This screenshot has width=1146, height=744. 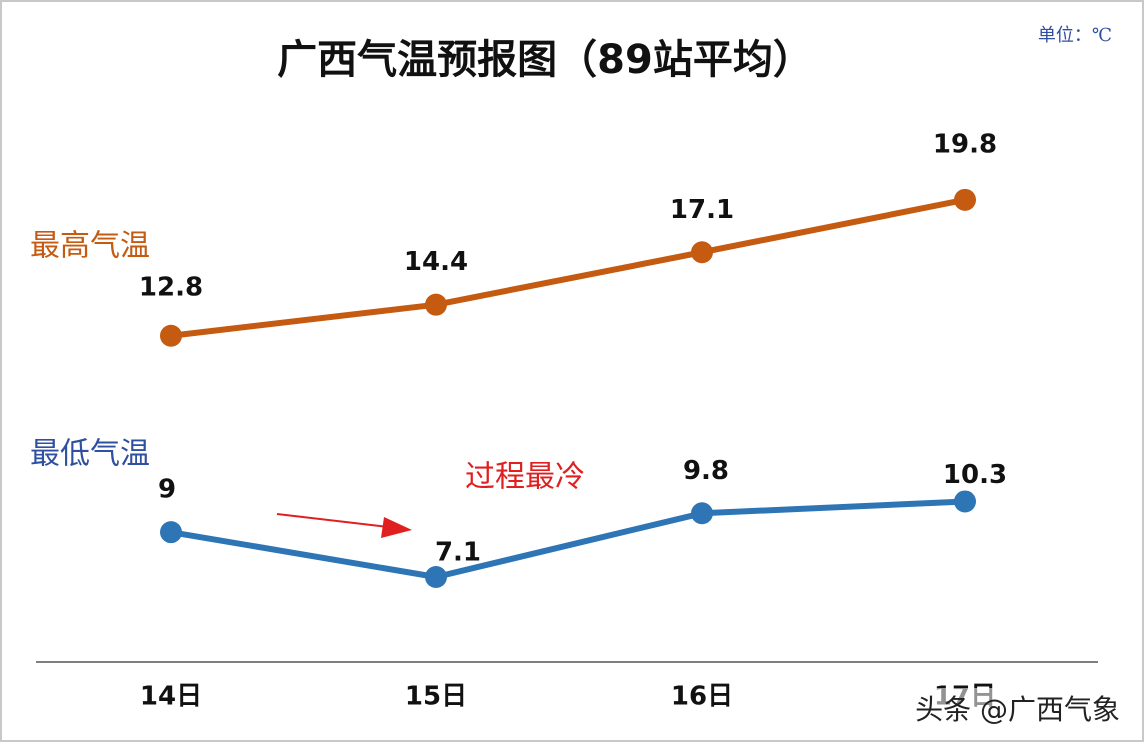 I want to click on data-label: 10.3, so click(x=975, y=475).